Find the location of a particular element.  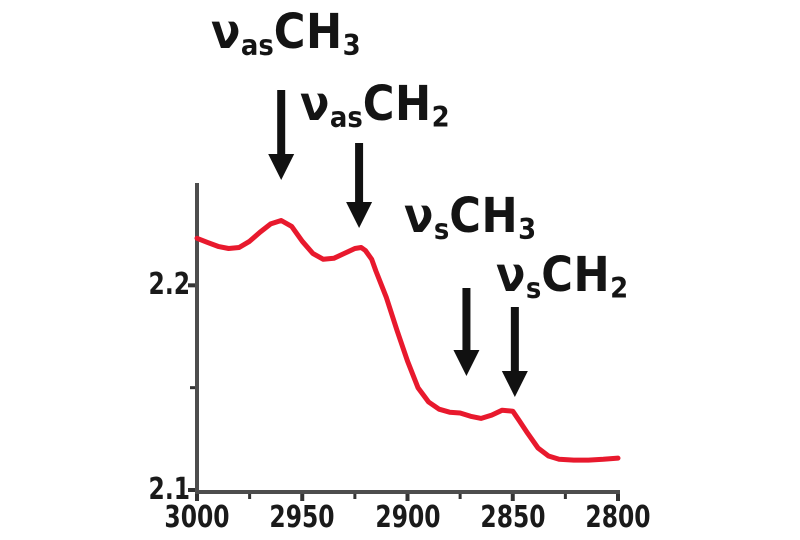

y-major-tick-2.2 is located at coordinates (191, 285).